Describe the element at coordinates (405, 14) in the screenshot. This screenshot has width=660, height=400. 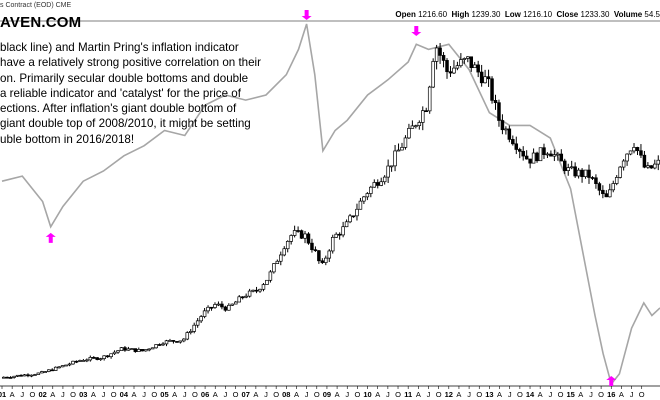
I see `open-label: Open` at that location.